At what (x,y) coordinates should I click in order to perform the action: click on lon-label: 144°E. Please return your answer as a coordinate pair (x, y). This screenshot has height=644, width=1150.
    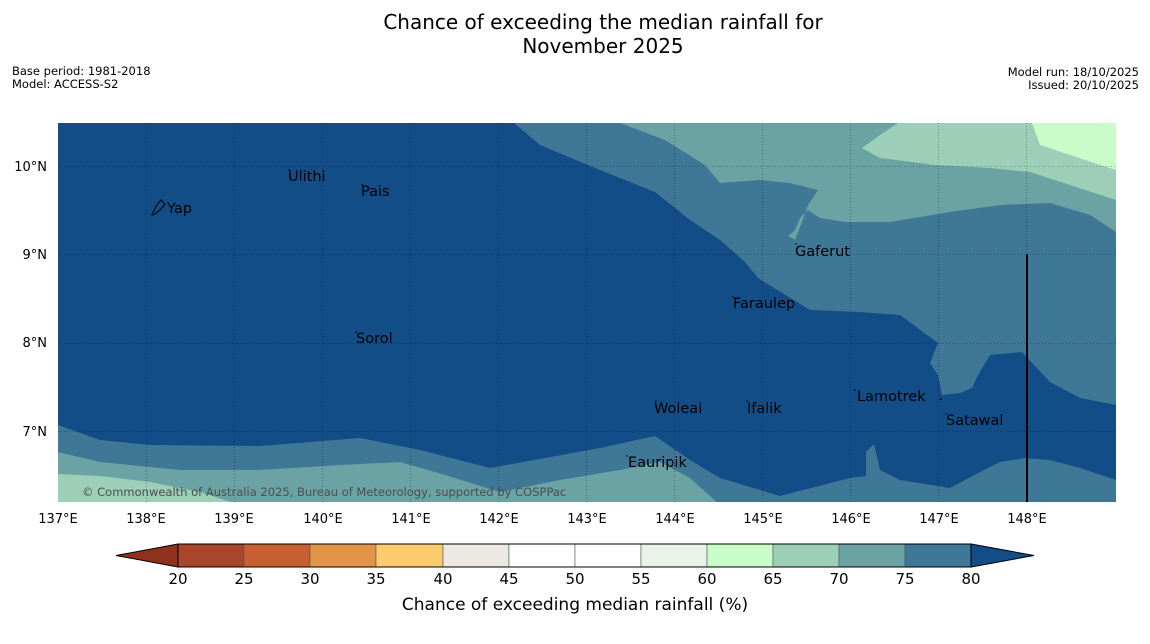
    Looking at the image, I should click on (675, 519).